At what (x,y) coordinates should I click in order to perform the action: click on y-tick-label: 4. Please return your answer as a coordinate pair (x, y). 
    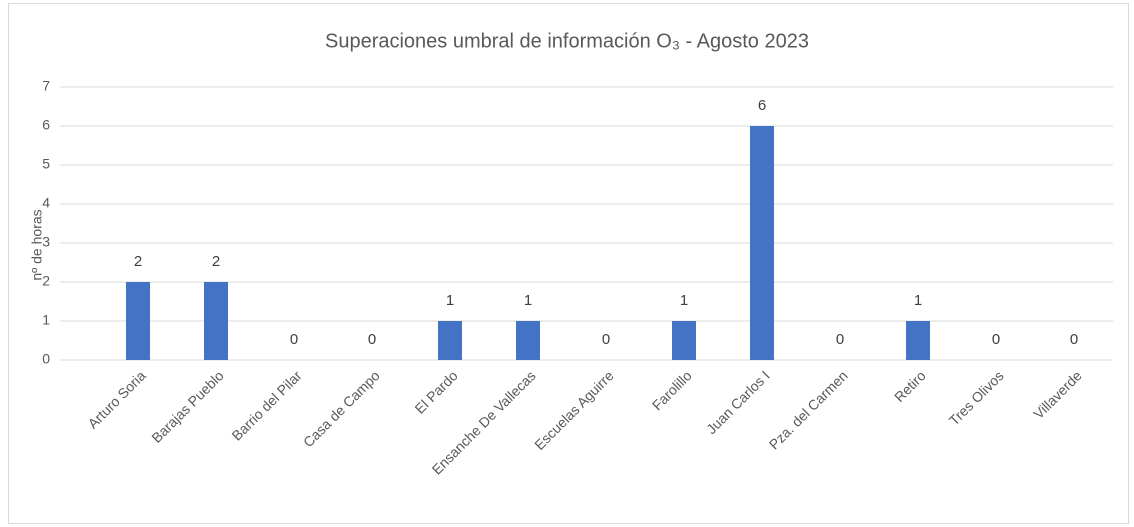
    Looking at the image, I should click on (46, 203).